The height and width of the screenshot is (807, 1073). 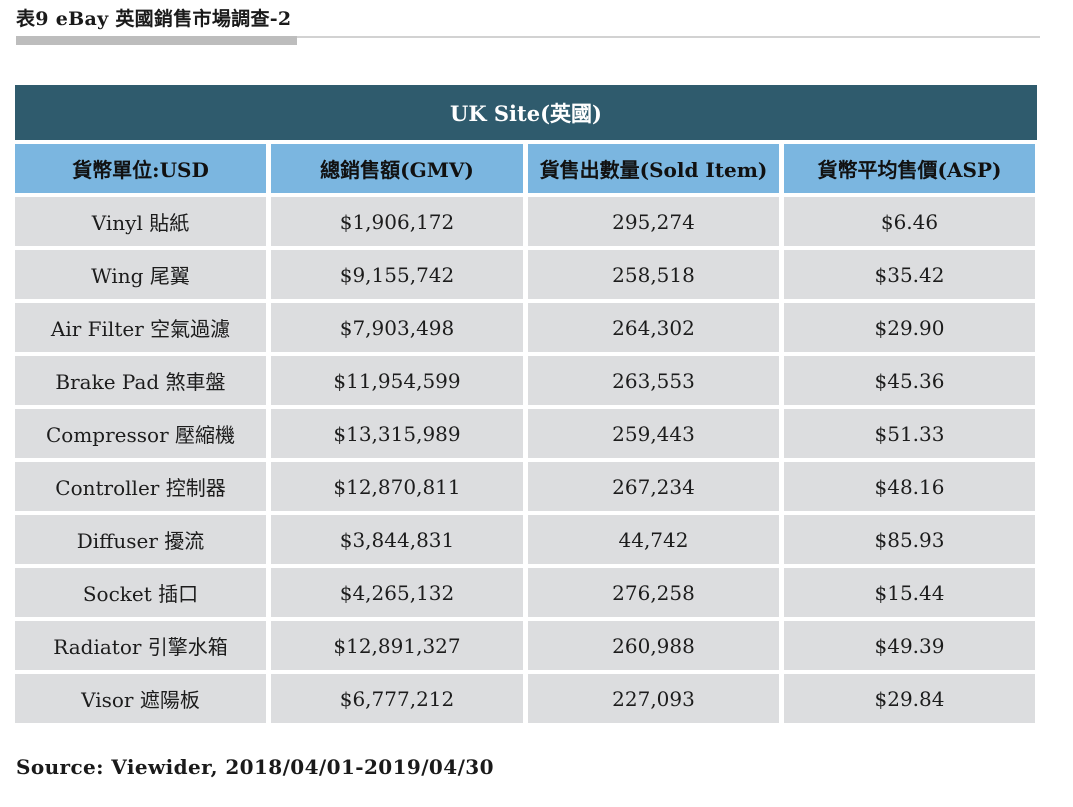 What do you see at coordinates (653, 168) in the screenshot?
I see `column-header-sold-item: 貨售出數量(Sold Item)` at bounding box center [653, 168].